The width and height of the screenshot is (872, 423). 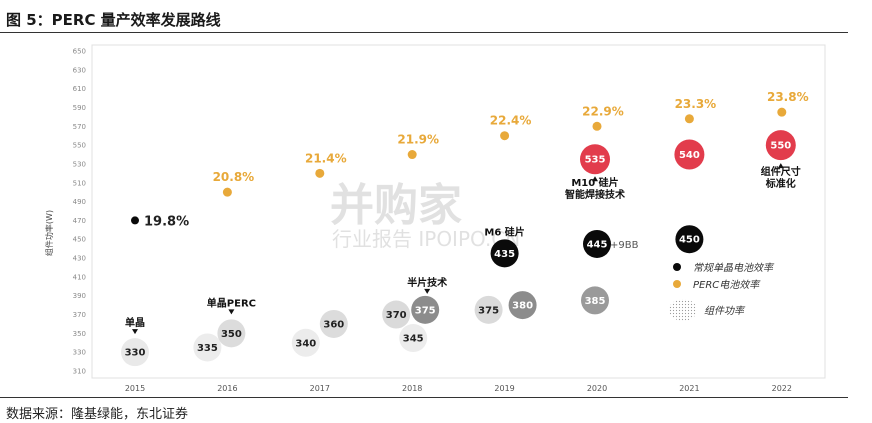 I want to click on module-power-label: 345, so click(x=413, y=339).